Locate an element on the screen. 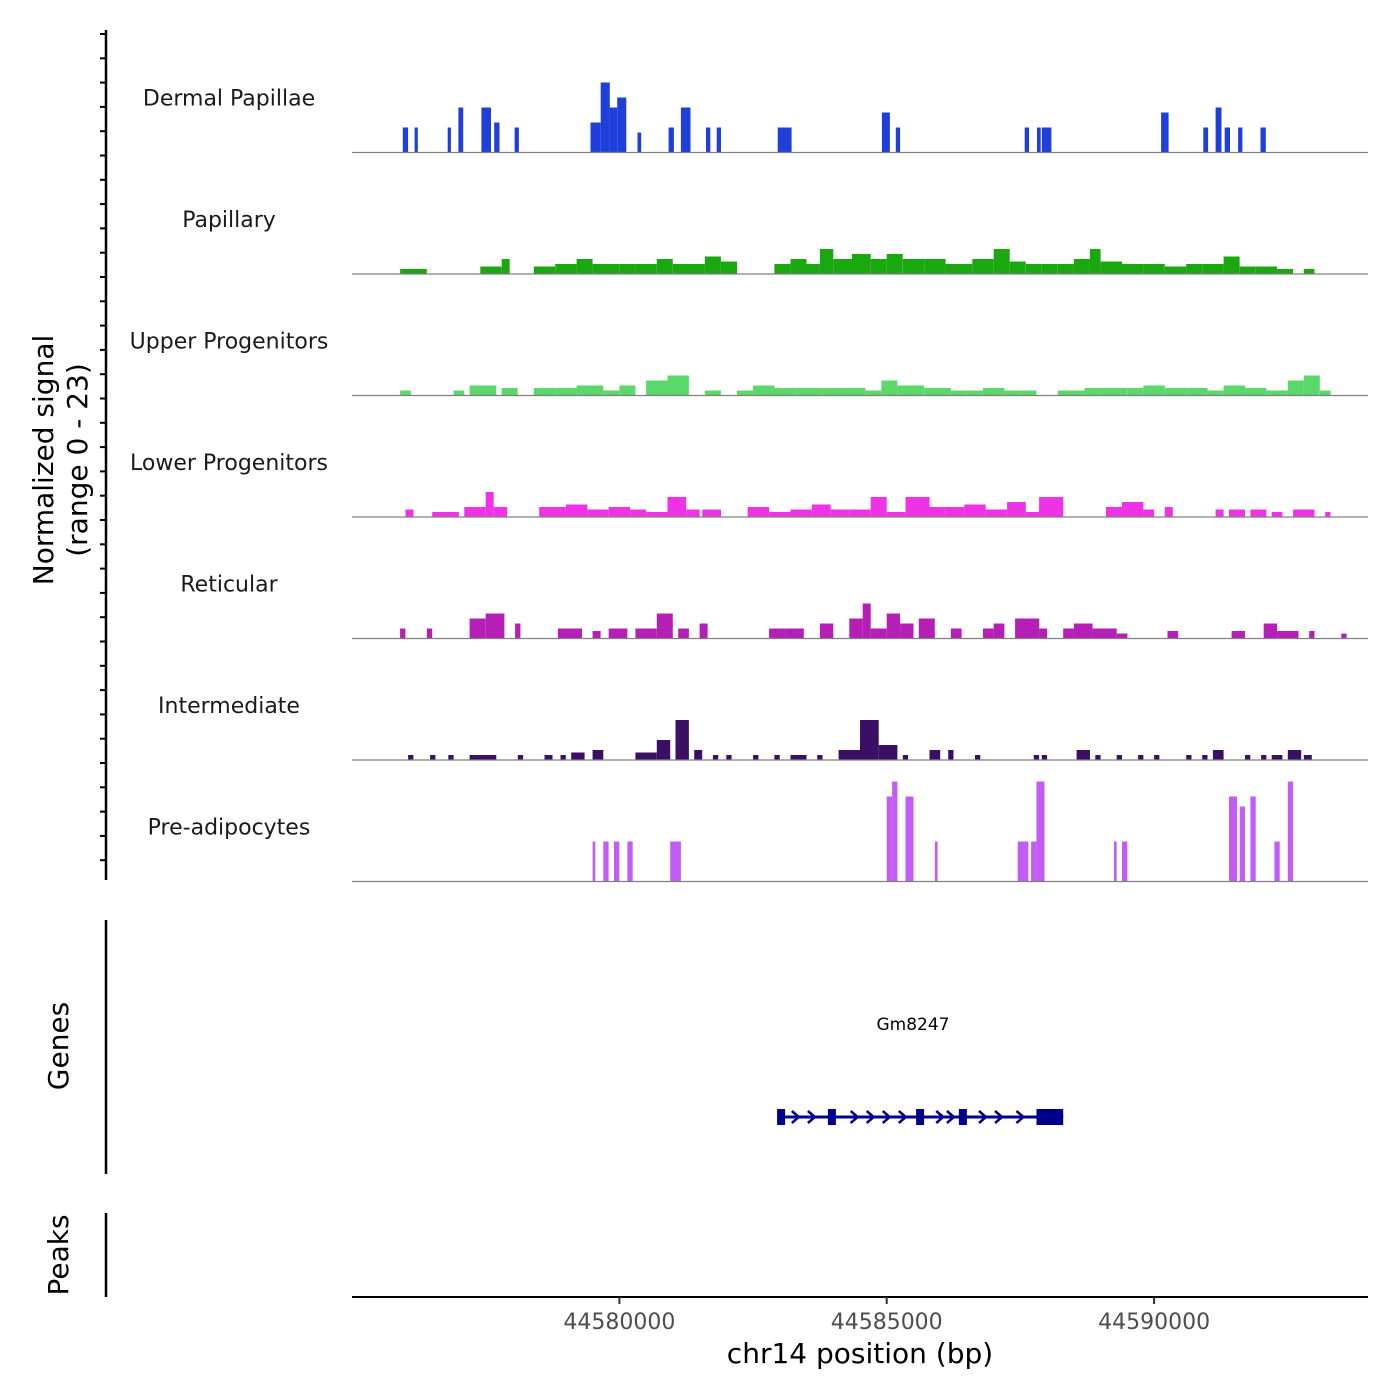 This screenshot has width=1400, height=1400. x-axis-title: chr14 position (bp) is located at coordinates (860, 1353).